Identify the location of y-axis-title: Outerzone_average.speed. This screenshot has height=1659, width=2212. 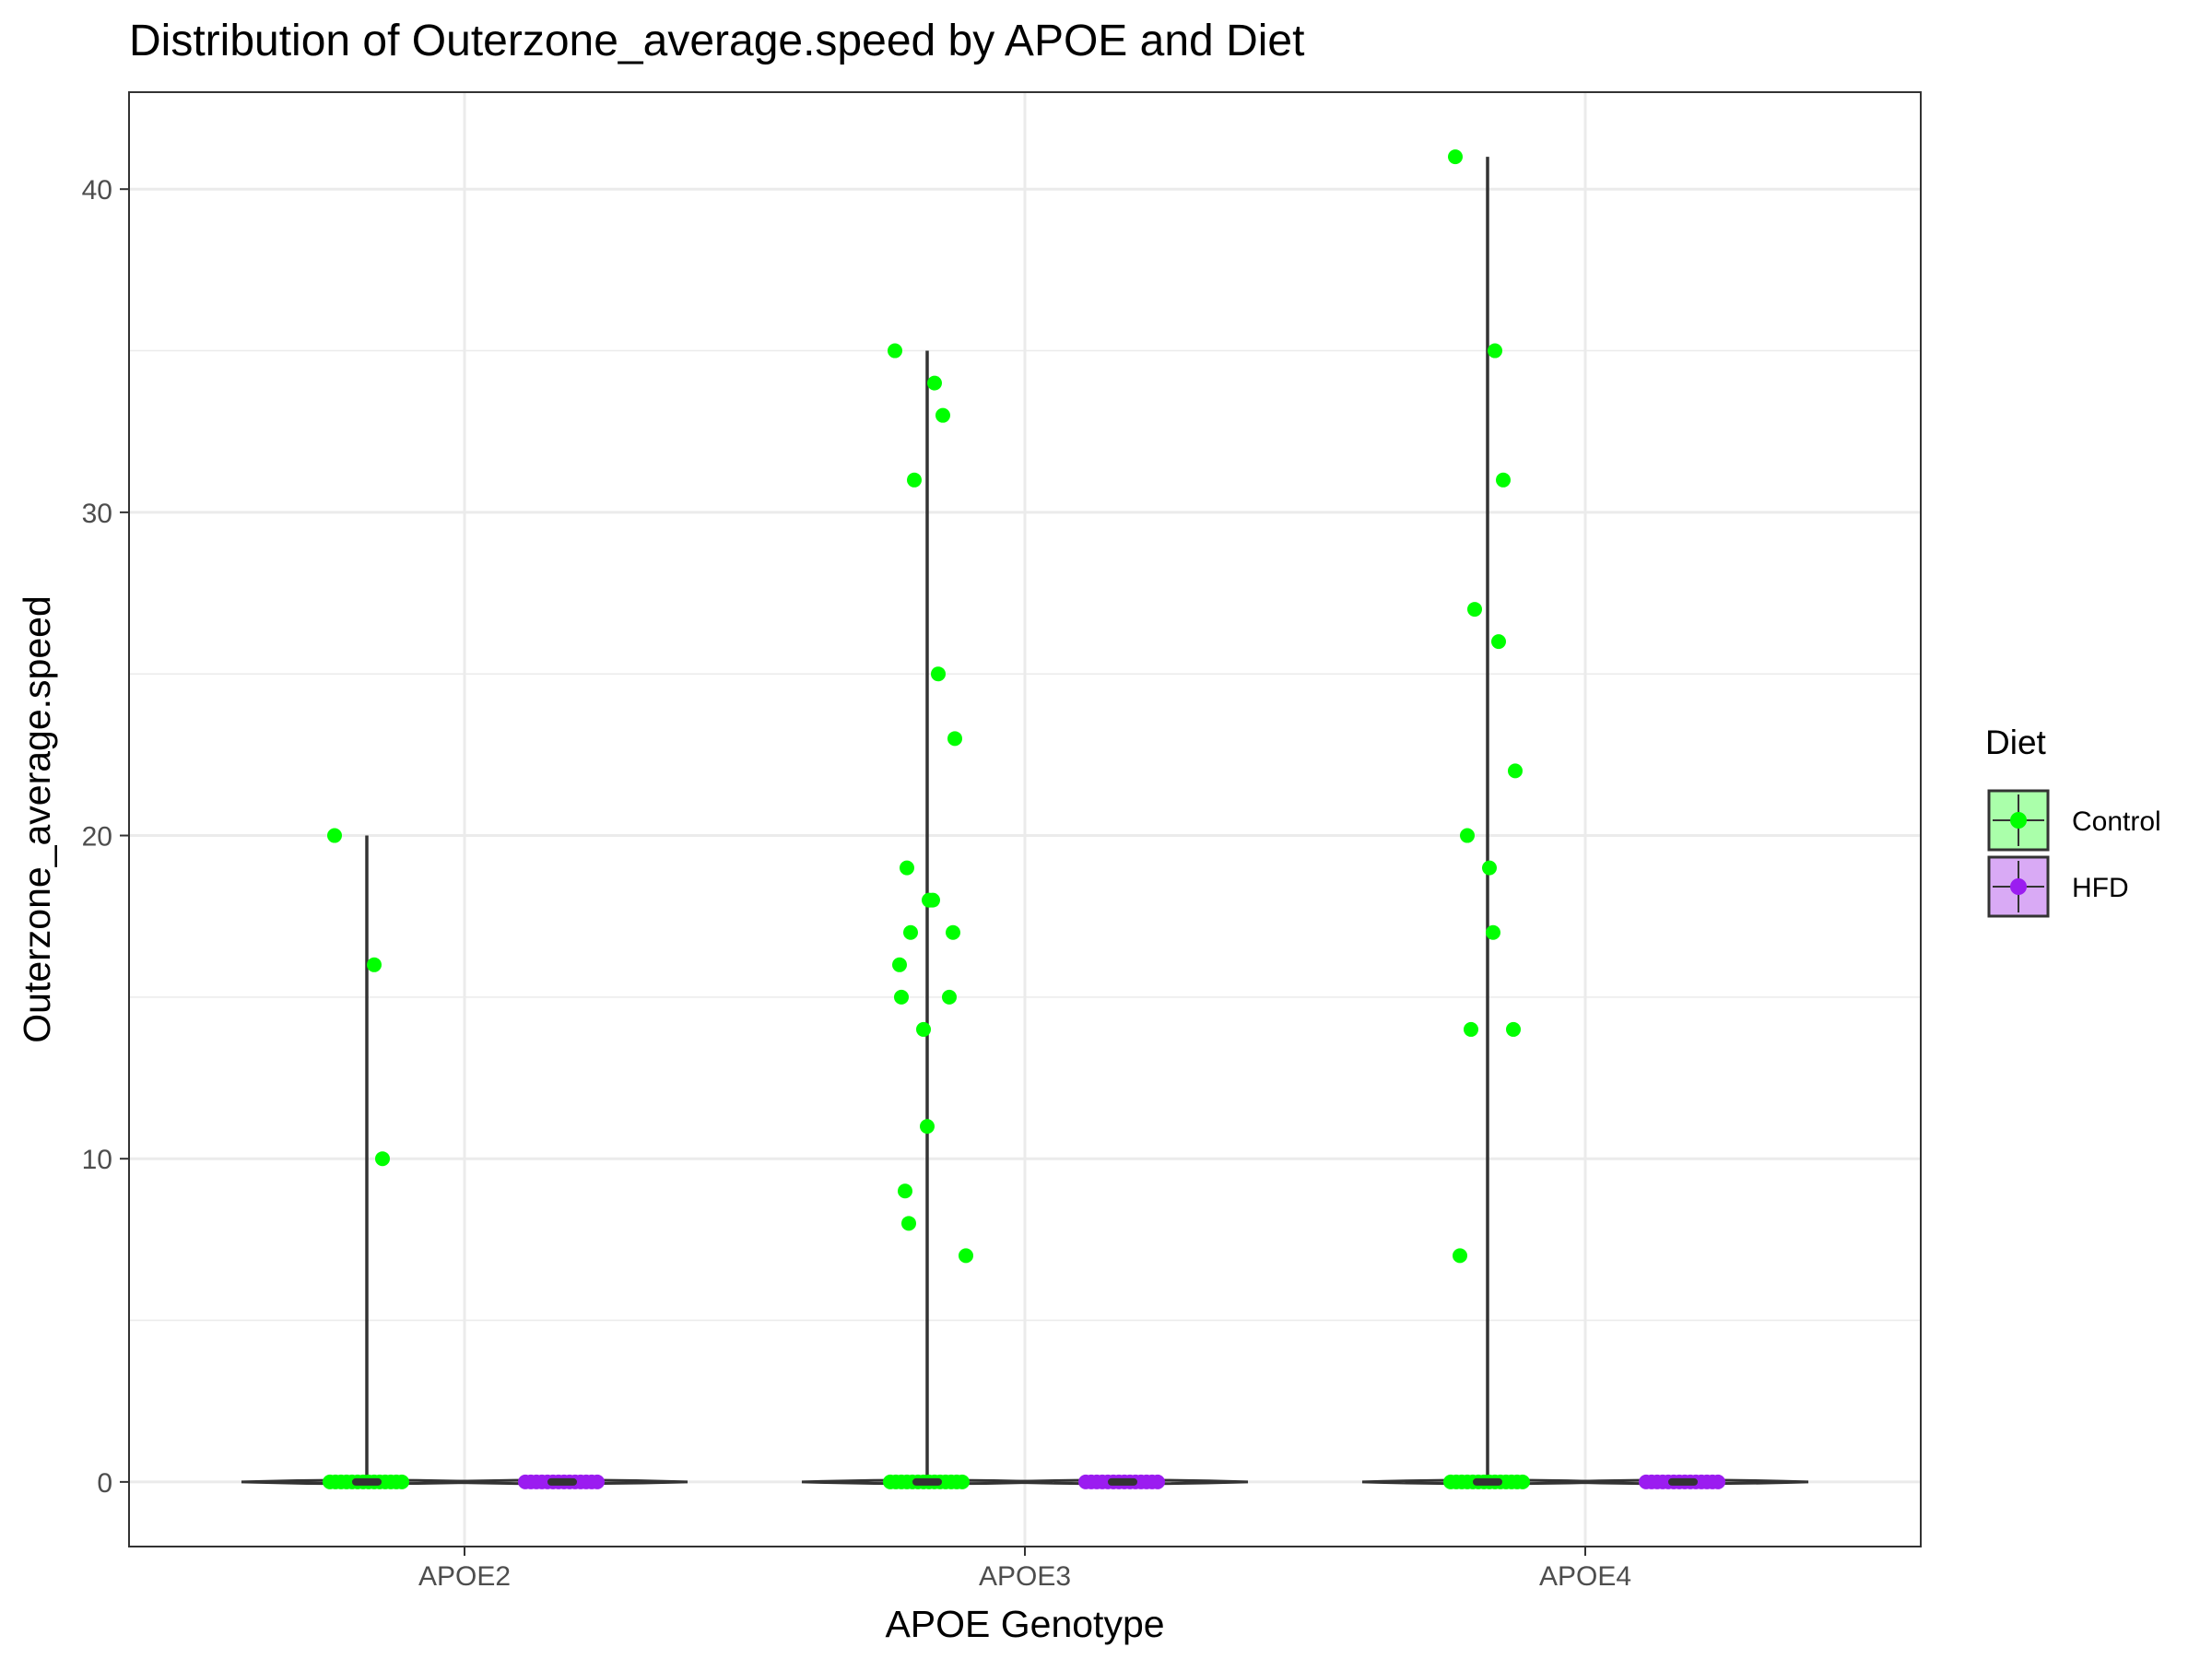
(37, 819).